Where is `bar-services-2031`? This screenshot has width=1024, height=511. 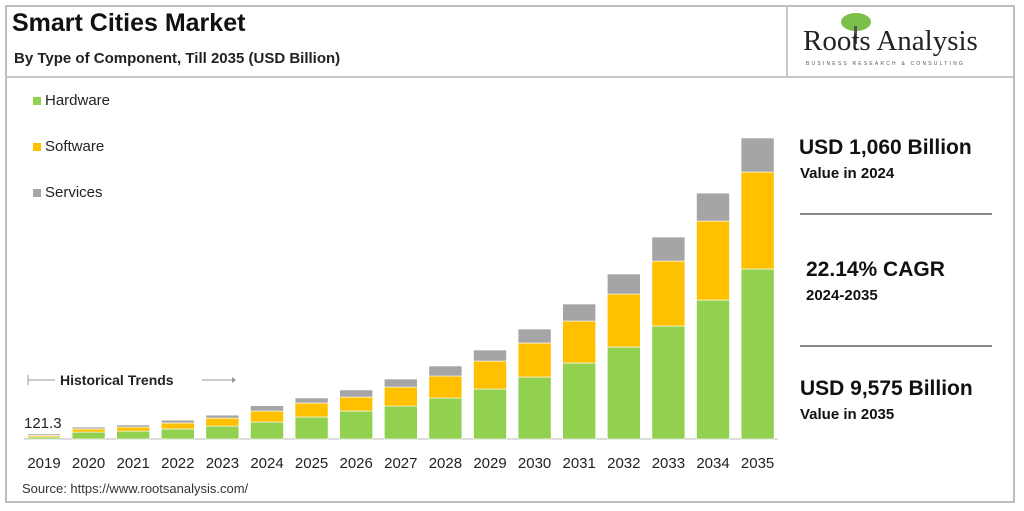 bar-services-2031 is located at coordinates (579, 312).